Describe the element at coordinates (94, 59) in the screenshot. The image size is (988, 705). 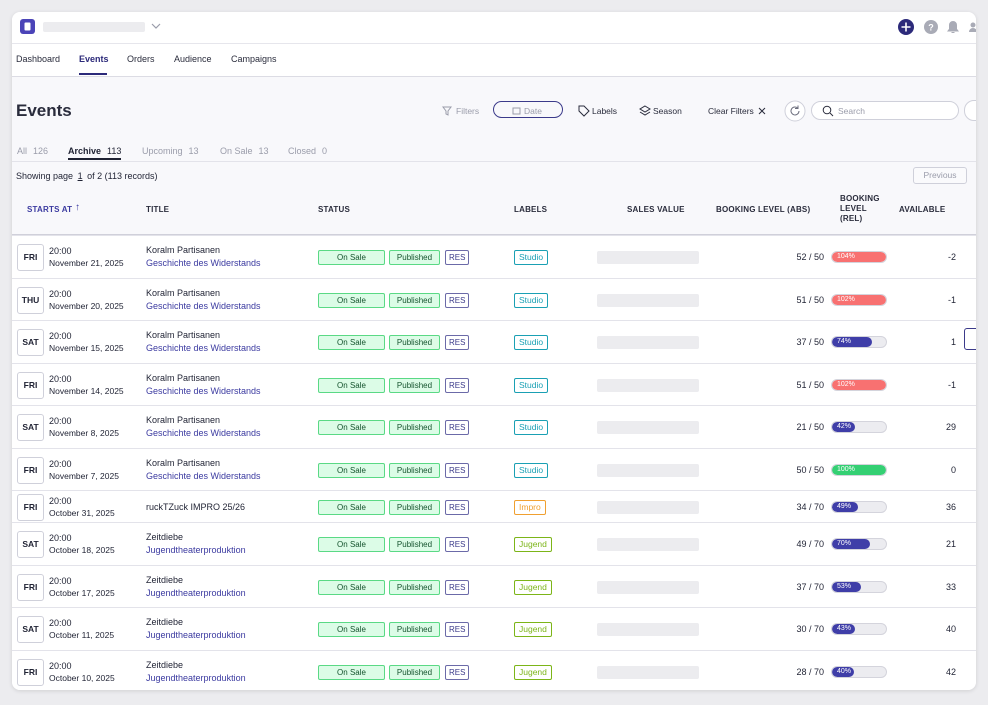
I see `nav-item: Events` at that location.